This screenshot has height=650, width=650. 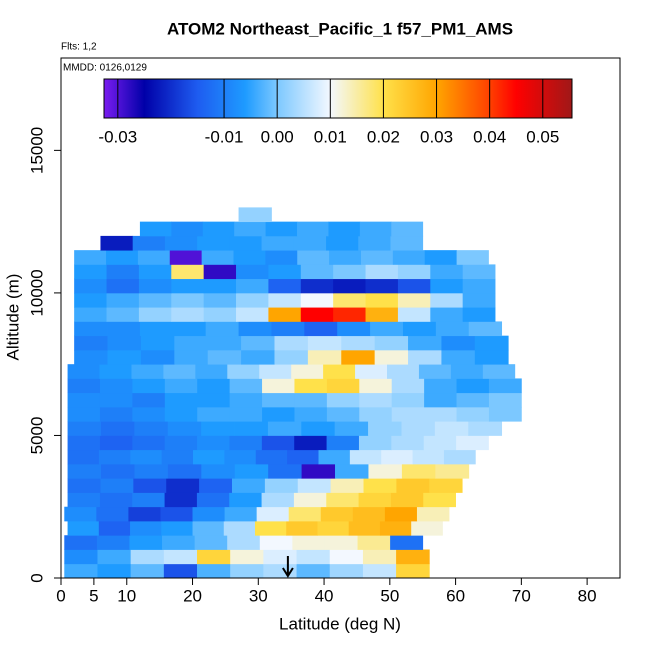 What do you see at coordinates (383, 136) in the screenshot?
I see `colorbar-tick-label: 0.02` at bounding box center [383, 136].